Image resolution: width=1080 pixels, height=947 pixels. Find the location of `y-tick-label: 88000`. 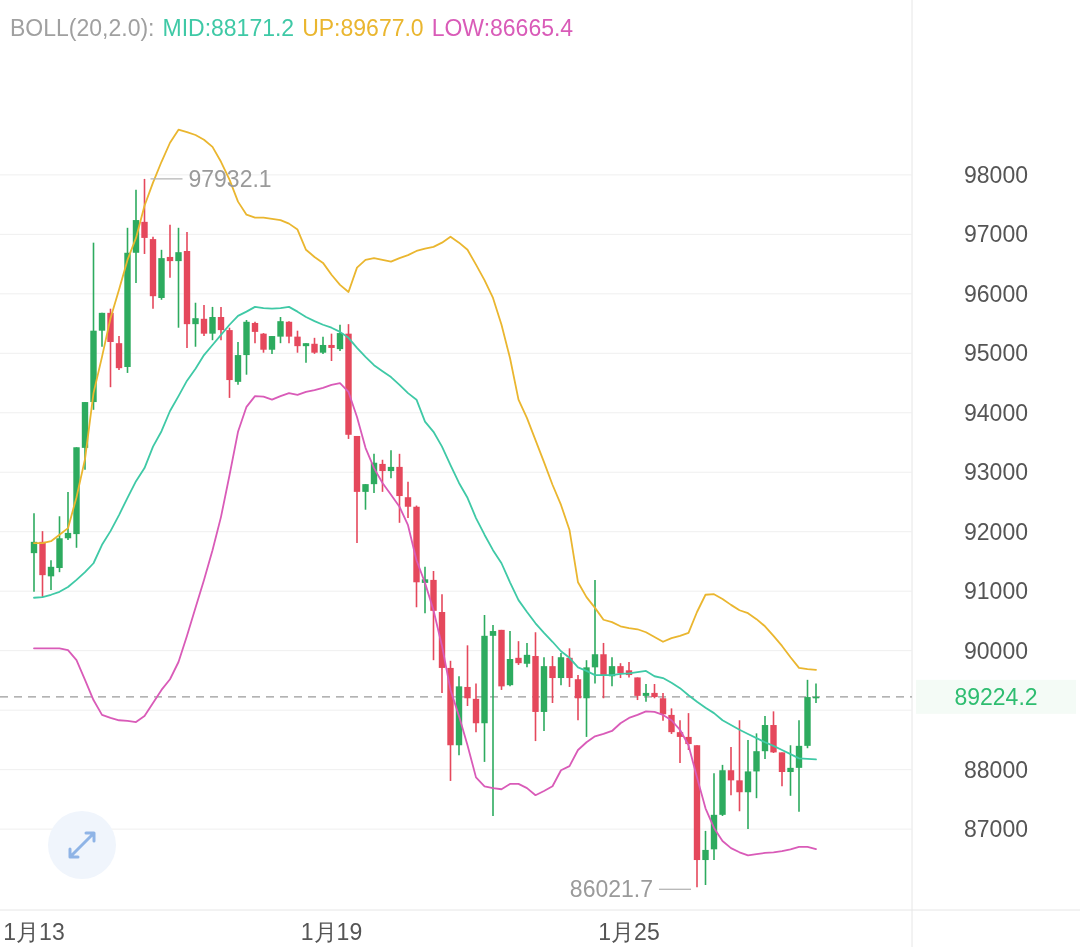

y-tick-label: 88000 is located at coordinates (996, 769).